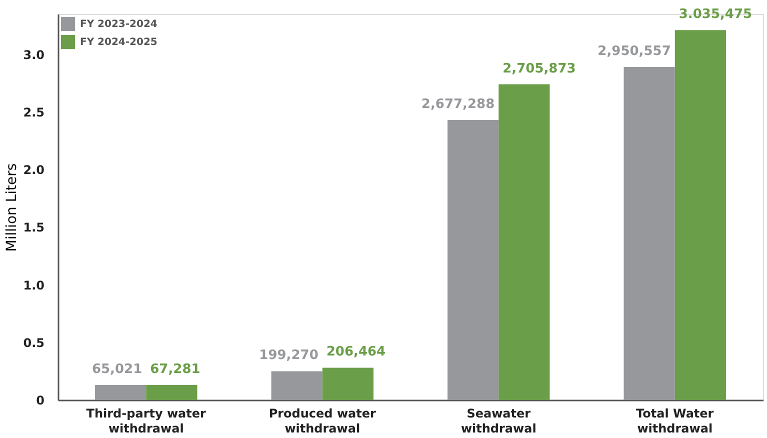 Image resolution: width=767 pixels, height=438 pixels. Describe the element at coordinates (33, 343) in the screenshot. I see `y-tick-label: 0.5` at that location.